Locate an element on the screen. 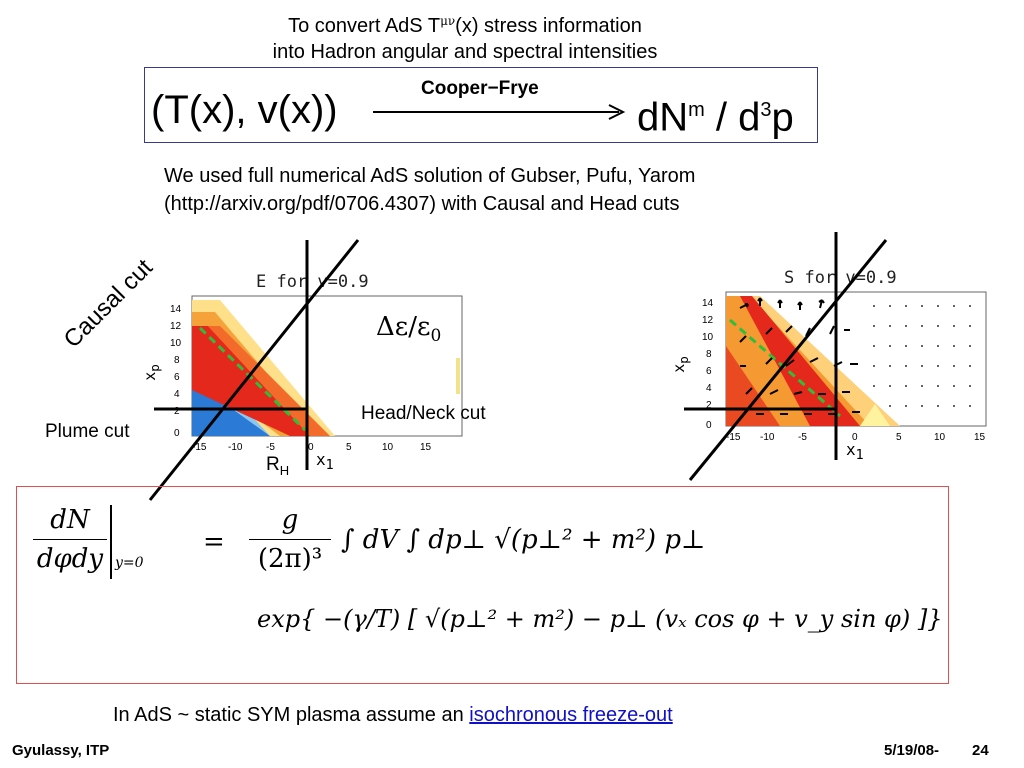 Image resolution: width=1024 pixels, height=768 pixels. left-plot-yticks: 14 12 10 8 6 4 2 0 is located at coordinates (176, 371).